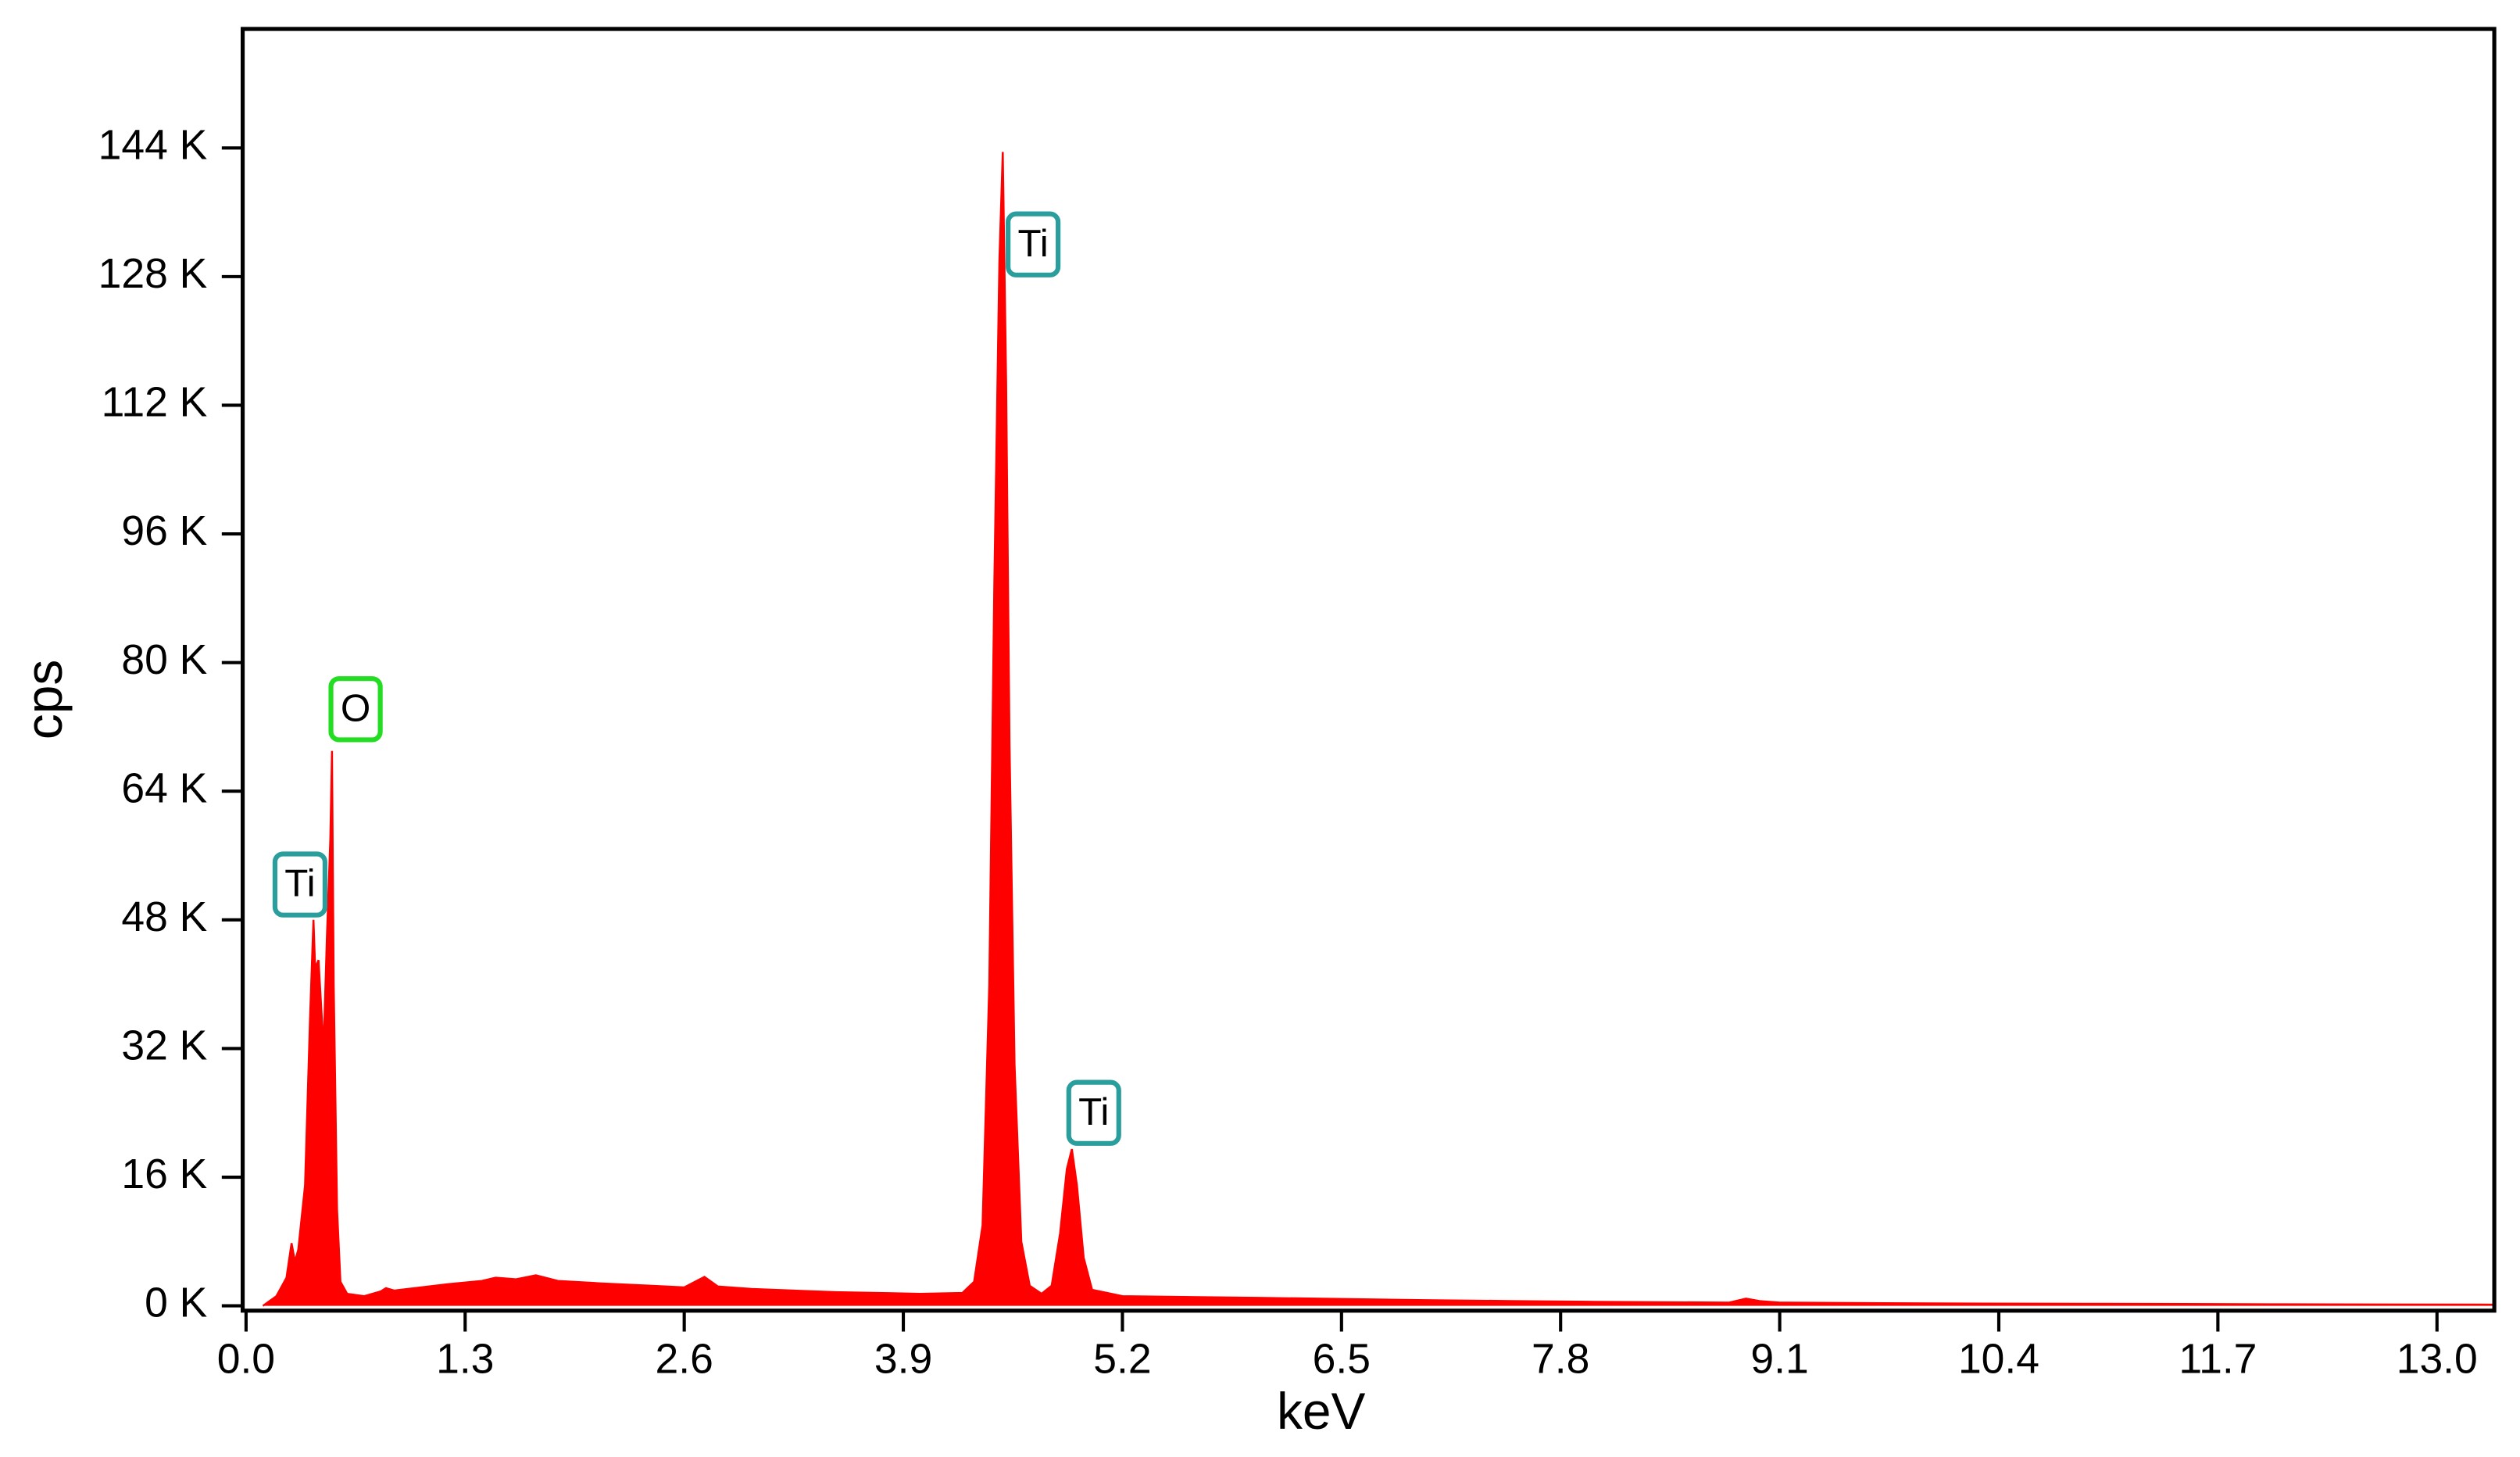 This screenshot has width=2520, height=1457. I want to click on x-tick-label: 0.0, so click(246, 1360).